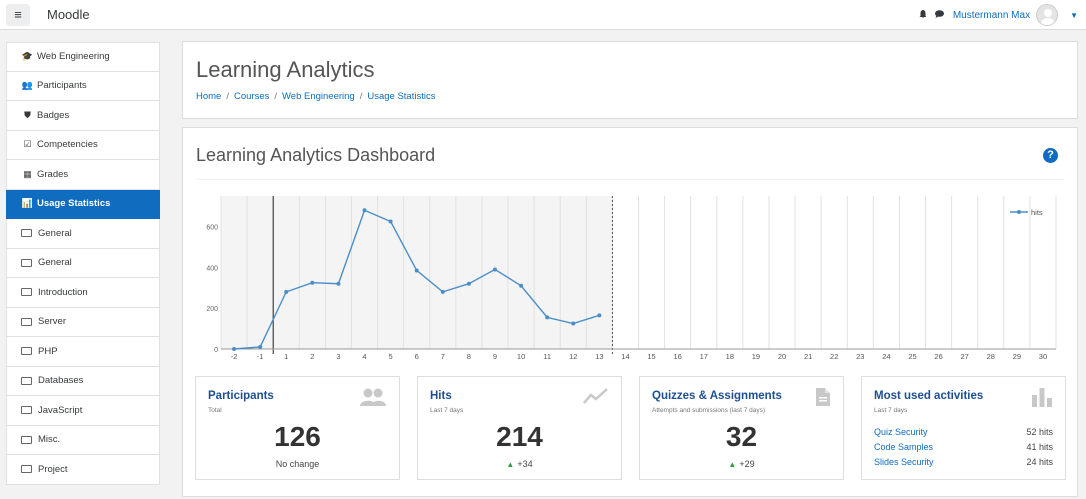  I want to click on divider, so click(630, 179).